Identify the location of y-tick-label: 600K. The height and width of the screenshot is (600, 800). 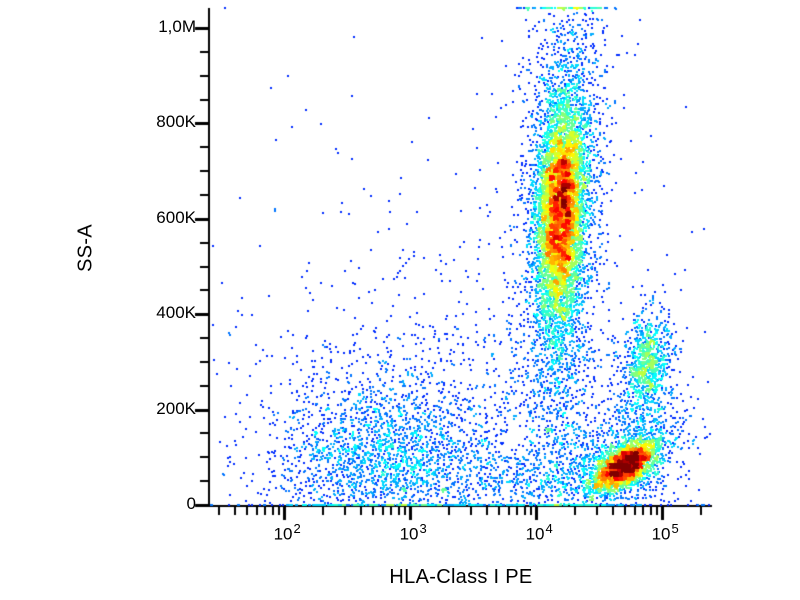
(176, 217).